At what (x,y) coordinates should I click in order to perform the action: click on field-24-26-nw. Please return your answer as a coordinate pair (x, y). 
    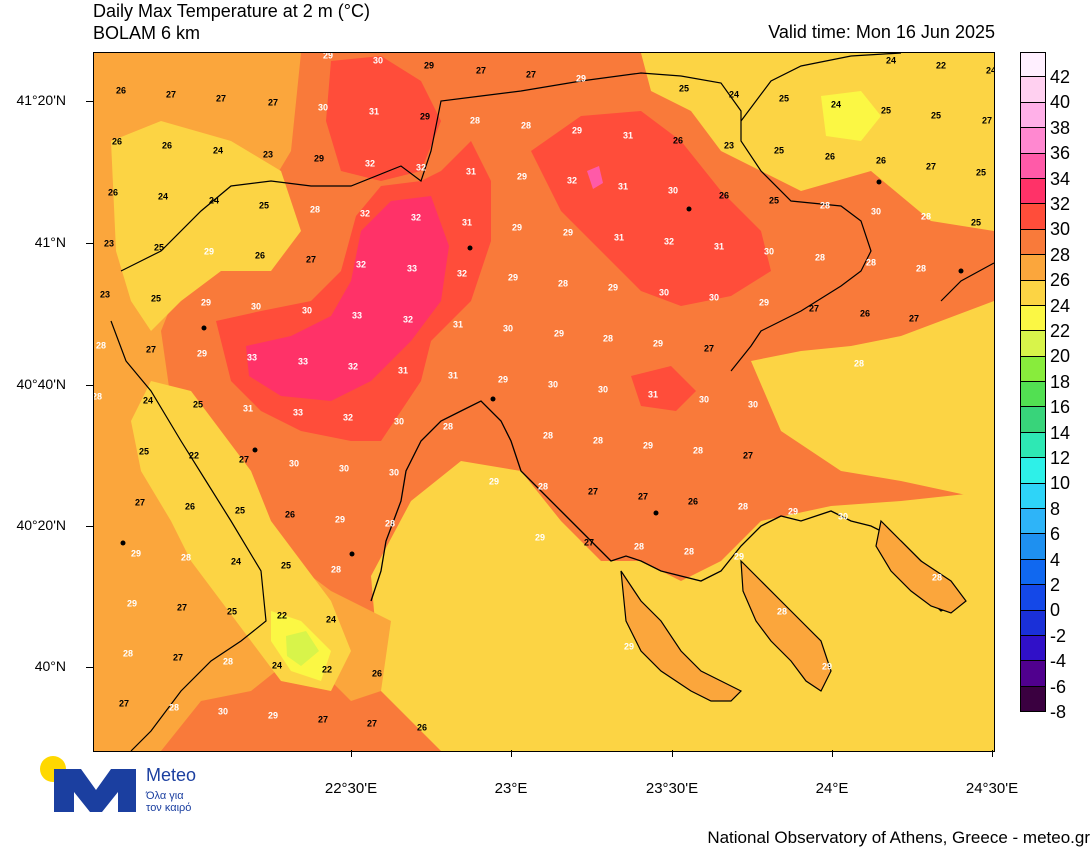
    Looking at the image, I should click on (206, 226).